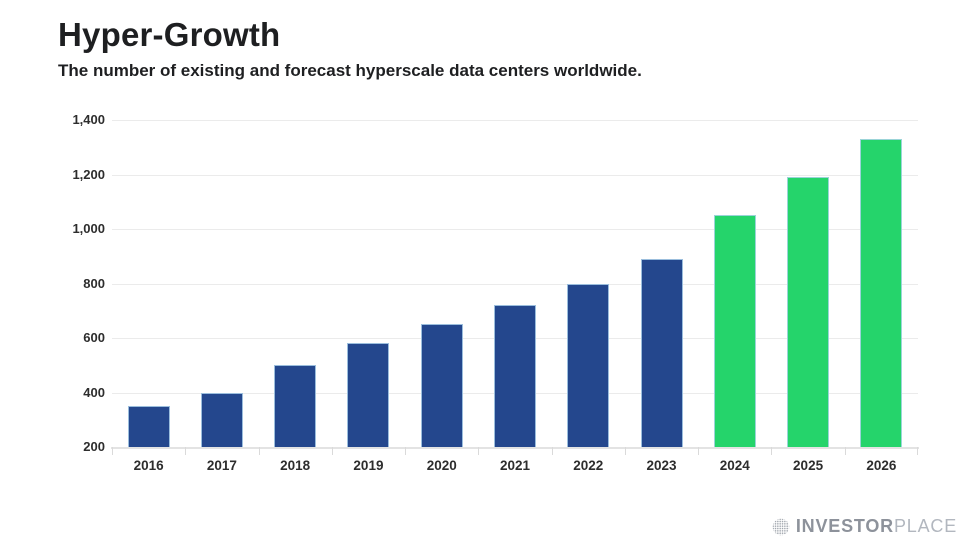 Image resolution: width=975 pixels, height=548 pixels. I want to click on y-tick-label-1,000: 1,000, so click(88, 228).